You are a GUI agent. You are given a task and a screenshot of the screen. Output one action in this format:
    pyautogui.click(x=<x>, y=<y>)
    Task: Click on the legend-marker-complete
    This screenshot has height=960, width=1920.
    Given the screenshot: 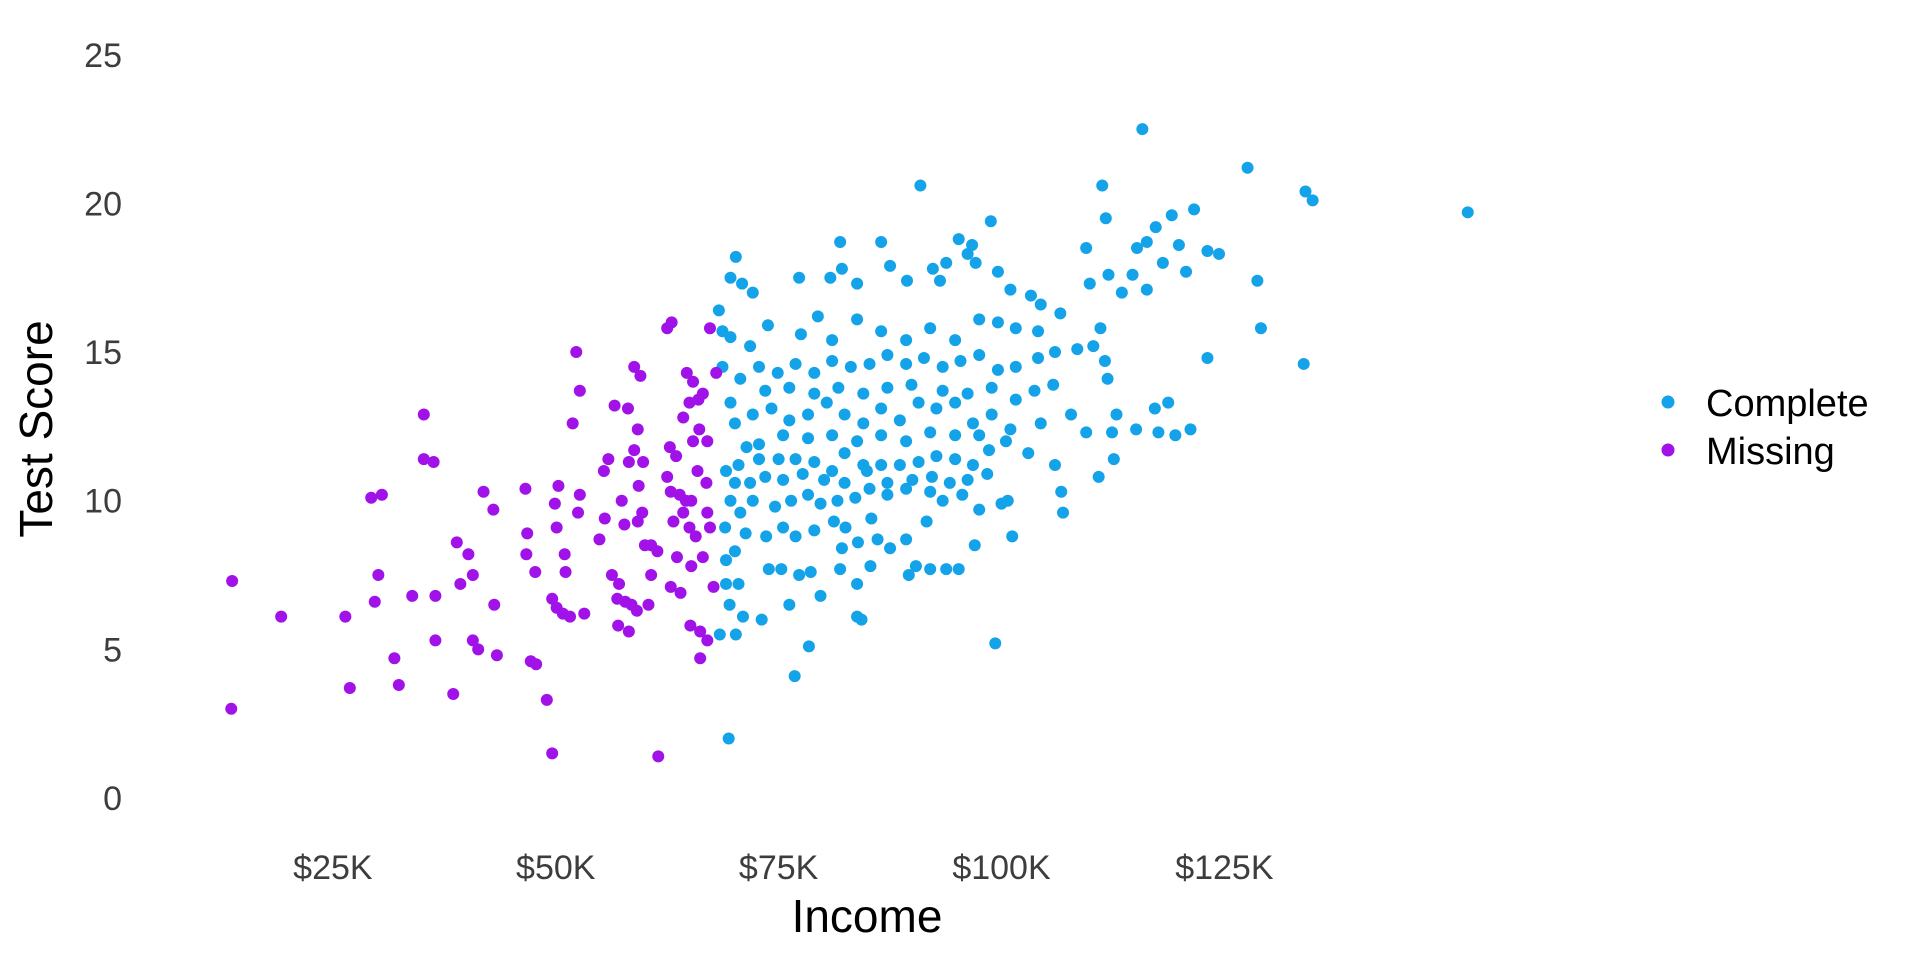 What is the action you would take?
    pyautogui.click(x=1668, y=402)
    